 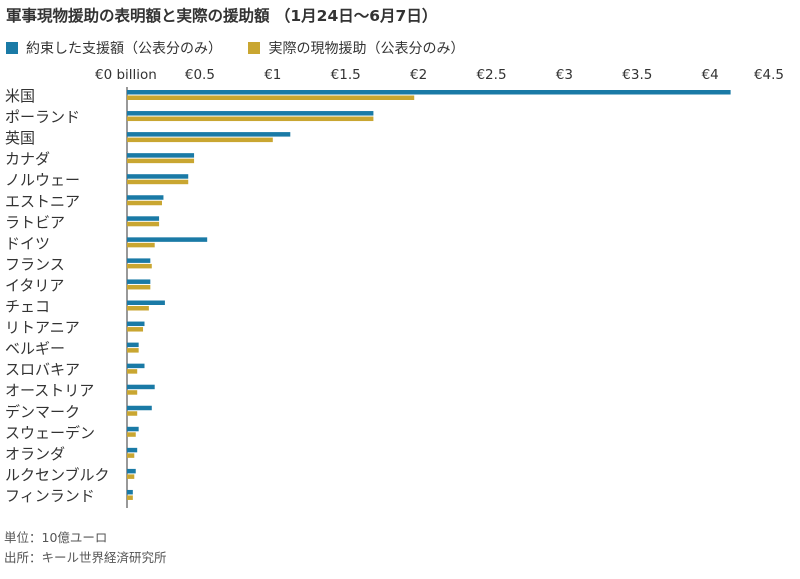 What do you see at coordinates (564, 75) in the screenshot?
I see `x-tick-label: €3` at bounding box center [564, 75].